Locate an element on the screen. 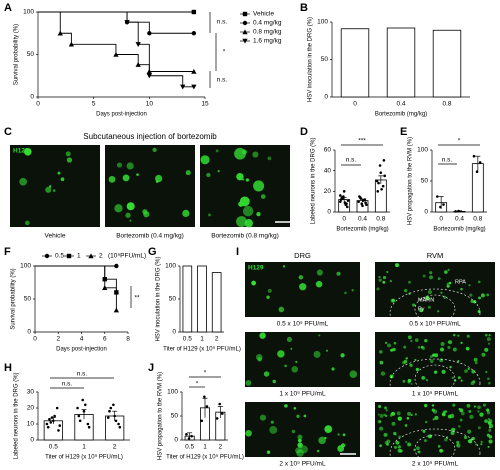 This screenshot has width=500, height=470. legend-label: Vehicle is located at coordinates (263, 14).